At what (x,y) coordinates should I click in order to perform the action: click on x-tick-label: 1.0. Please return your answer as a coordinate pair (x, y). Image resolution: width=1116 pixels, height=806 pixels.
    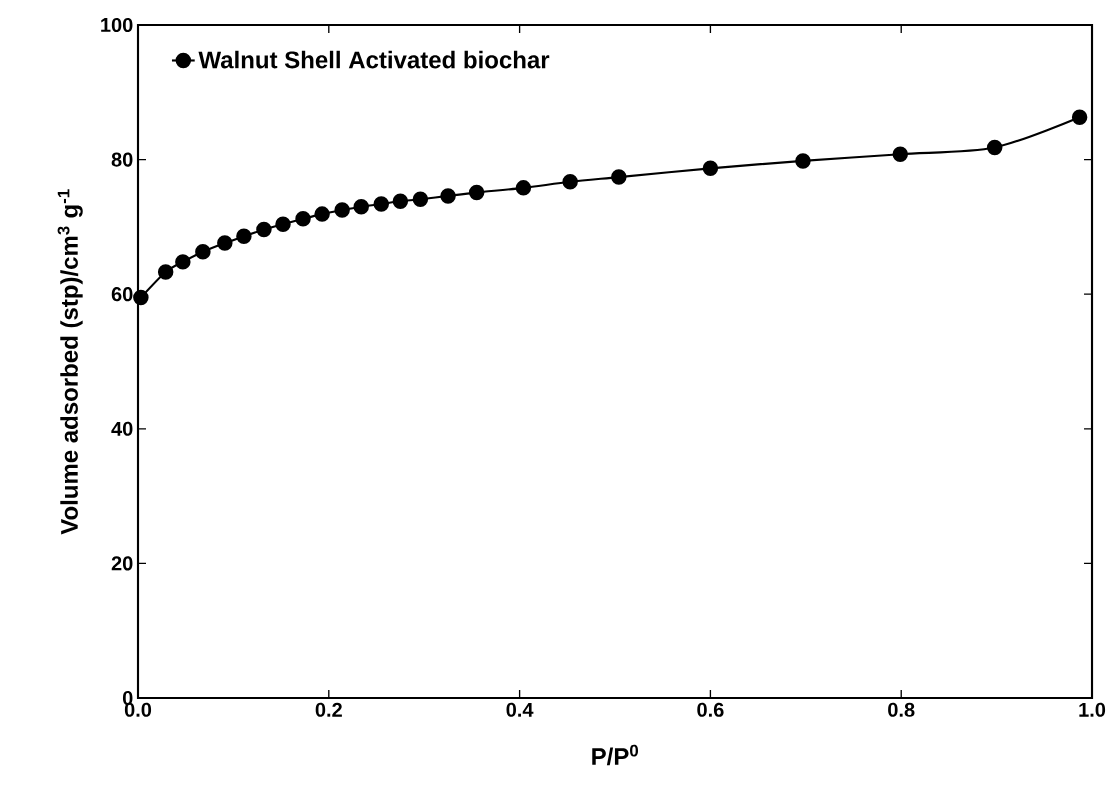
    Looking at the image, I should click on (1092, 709).